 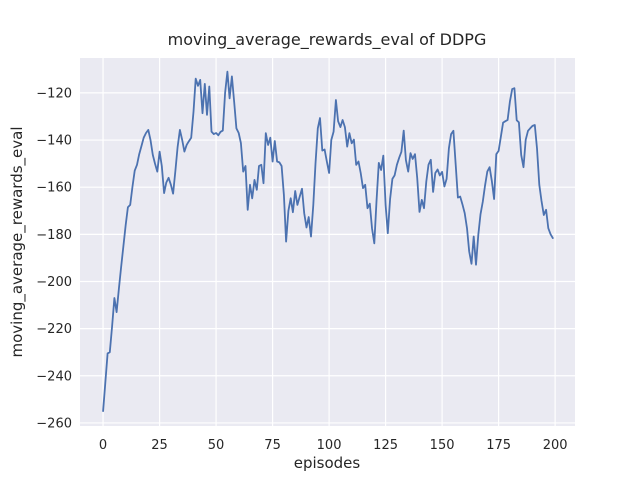 I want to click on y-tick-label: −140, so click(x=54, y=141).